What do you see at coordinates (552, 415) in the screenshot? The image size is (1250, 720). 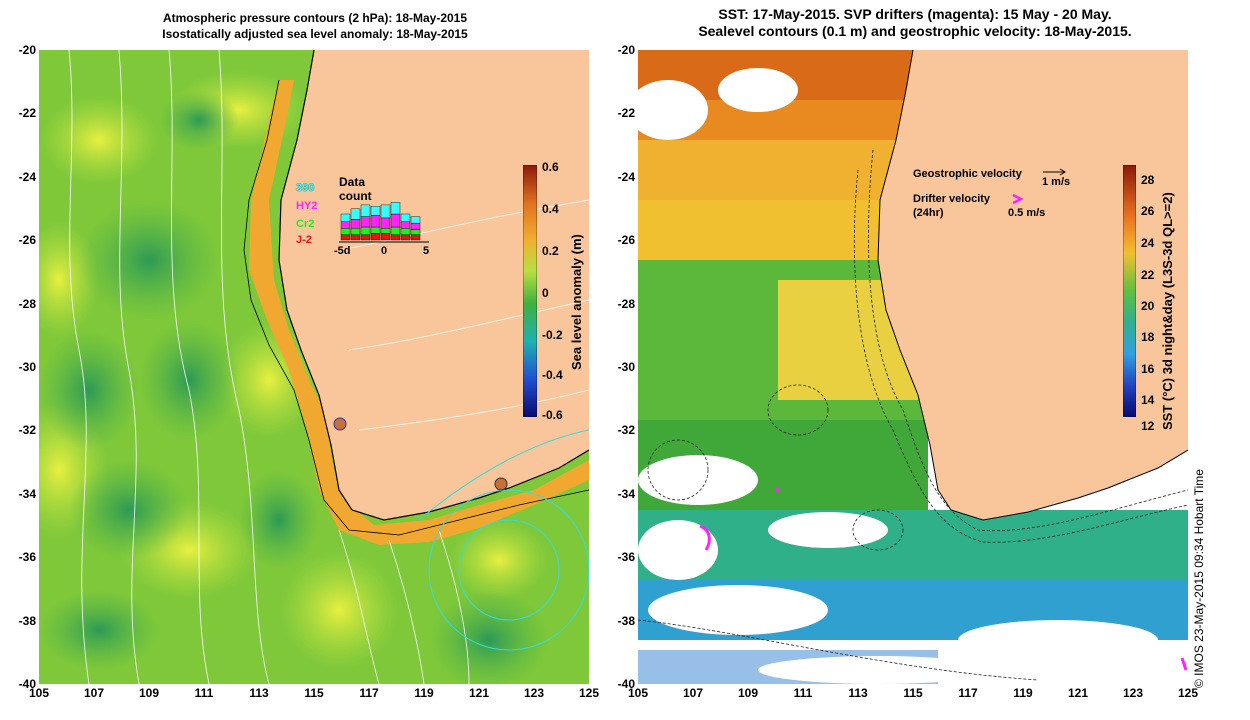 I see `colorbar-tick: -0.6` at bounding box center [552, 415].